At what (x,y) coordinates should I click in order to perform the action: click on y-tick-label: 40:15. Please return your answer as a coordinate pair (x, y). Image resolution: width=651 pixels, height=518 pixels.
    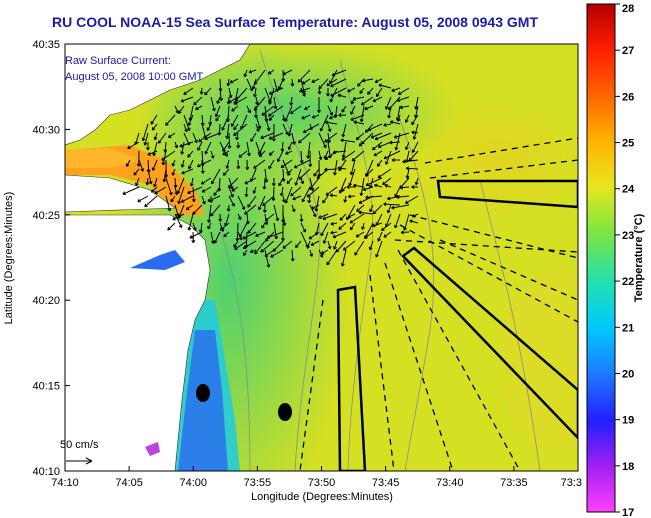
    Looking at the image, I should click on (46, 387).